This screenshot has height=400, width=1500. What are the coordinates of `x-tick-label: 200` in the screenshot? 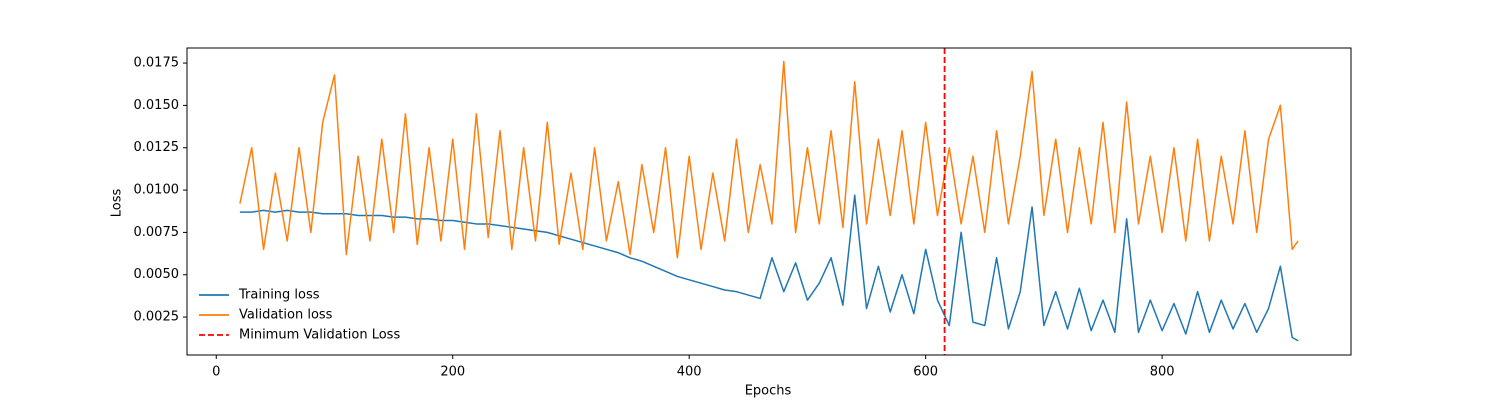 It's located at (452, 372).